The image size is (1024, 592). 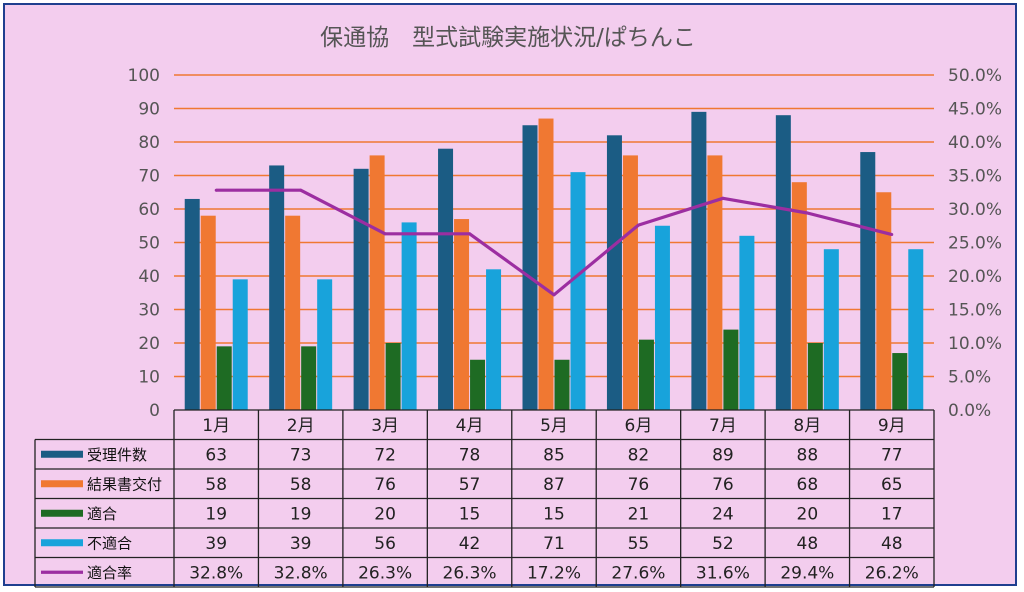 I want to click on series-name: 結果書交付, so click(x=124, y=484).